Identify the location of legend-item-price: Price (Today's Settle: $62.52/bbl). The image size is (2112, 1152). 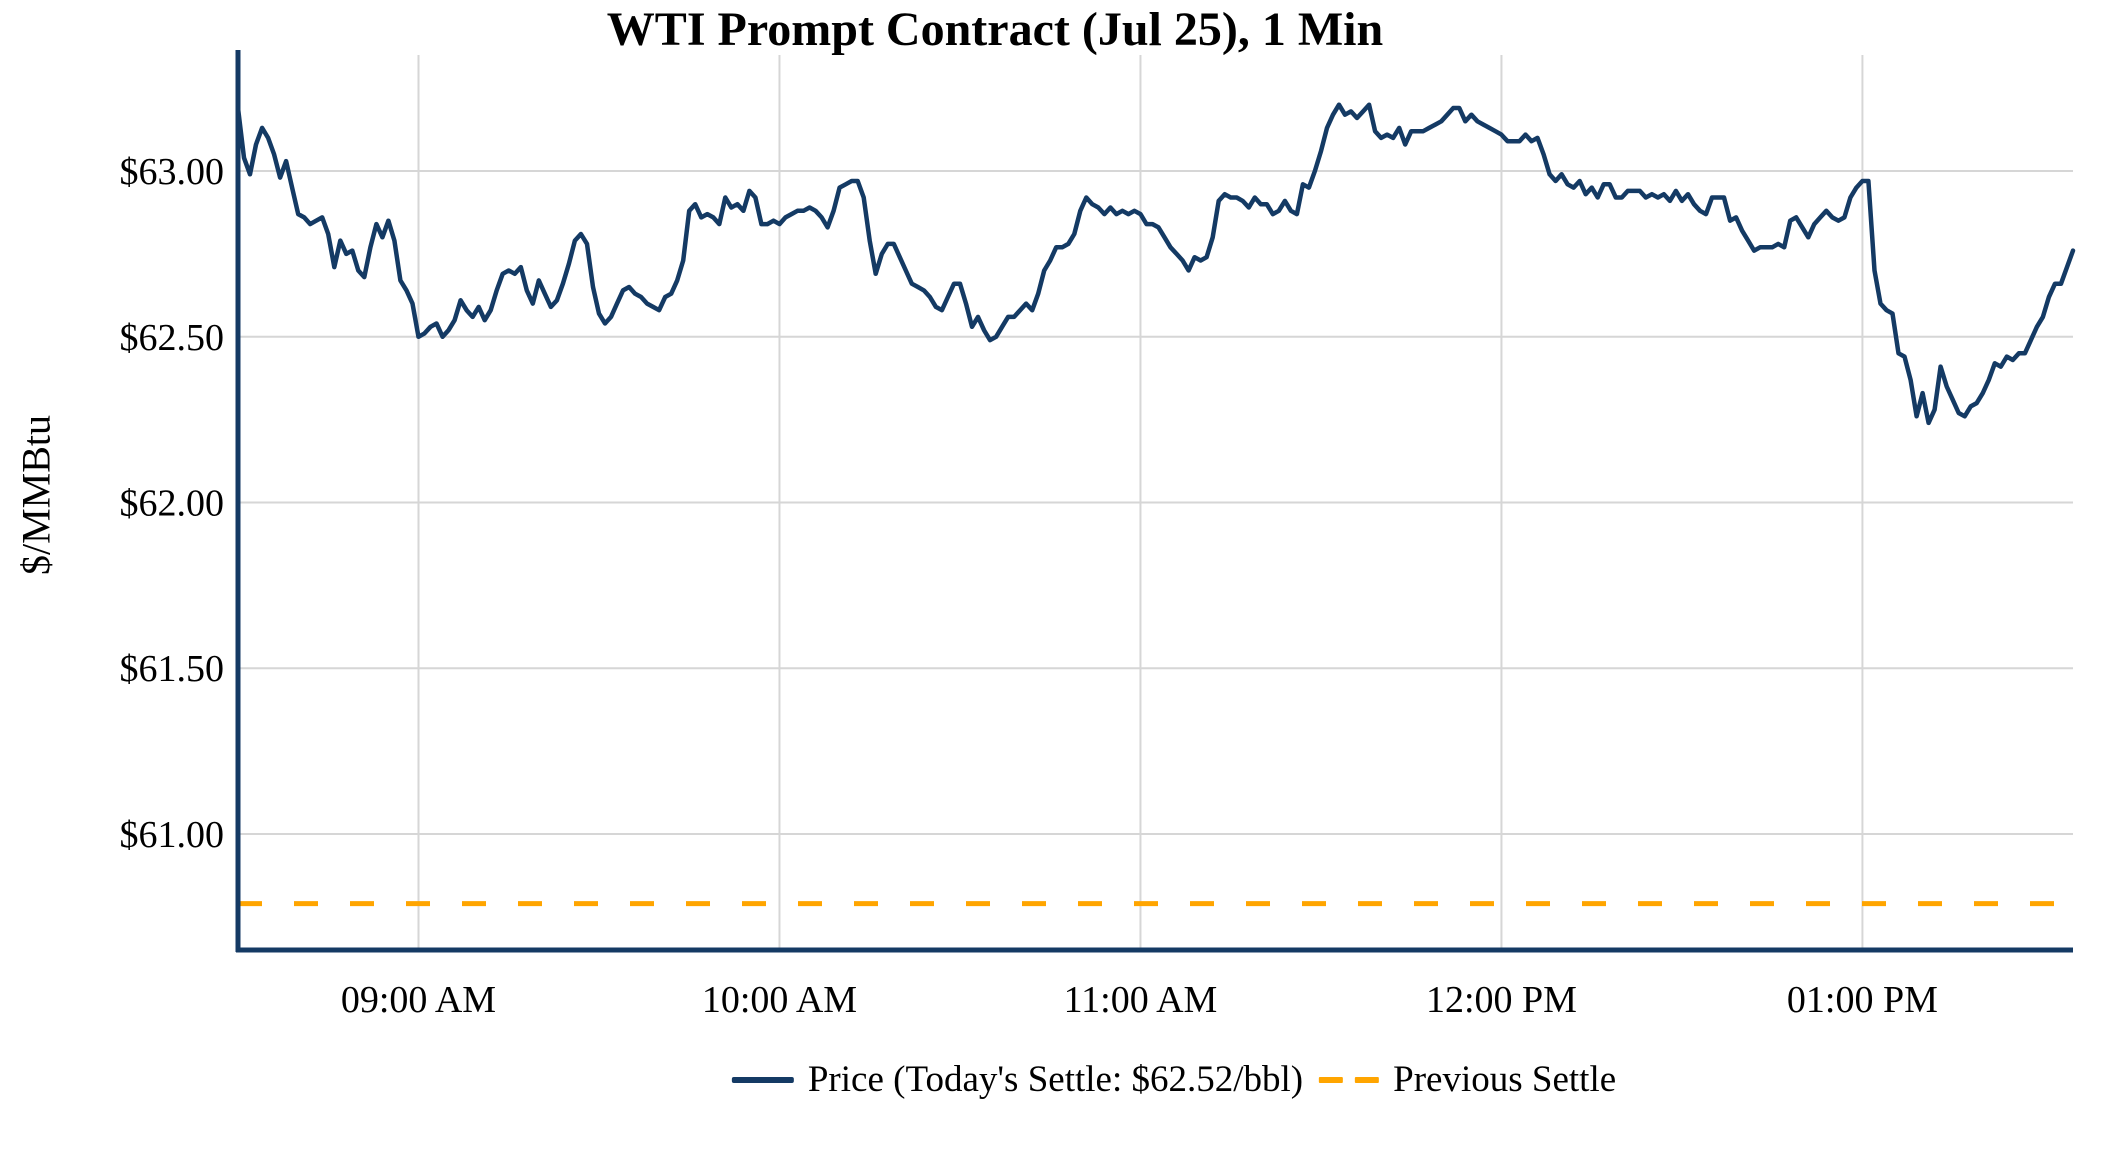
(1017, 1079).